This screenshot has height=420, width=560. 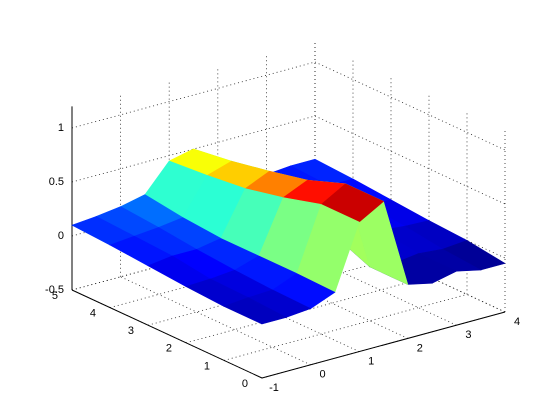 What do you see at coordinates (61, 128) in the screenshot?
I see `z-tick-label: 1` at bounding box center [61, 128].